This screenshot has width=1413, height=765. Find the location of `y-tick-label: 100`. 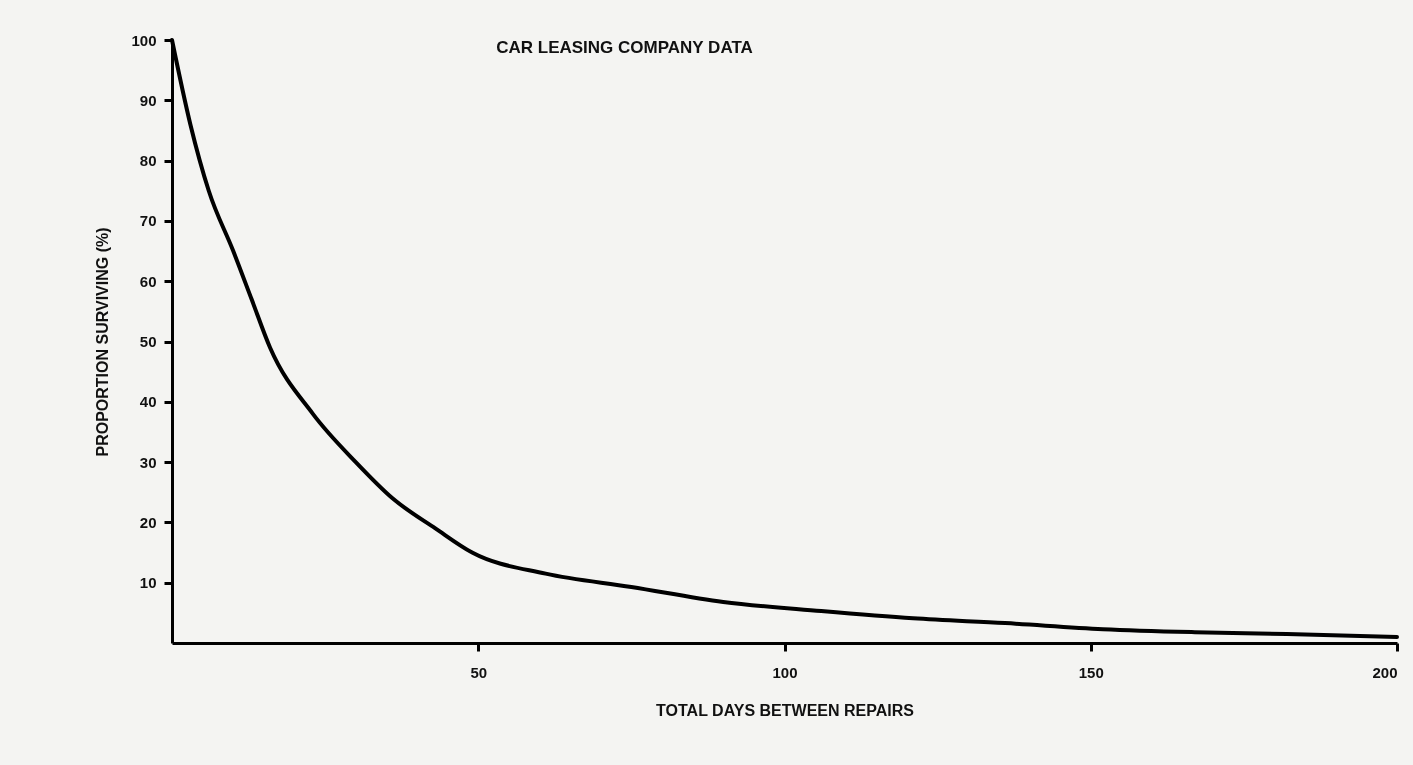

y-tick-label: 100 is located at coordinates (144, 40).